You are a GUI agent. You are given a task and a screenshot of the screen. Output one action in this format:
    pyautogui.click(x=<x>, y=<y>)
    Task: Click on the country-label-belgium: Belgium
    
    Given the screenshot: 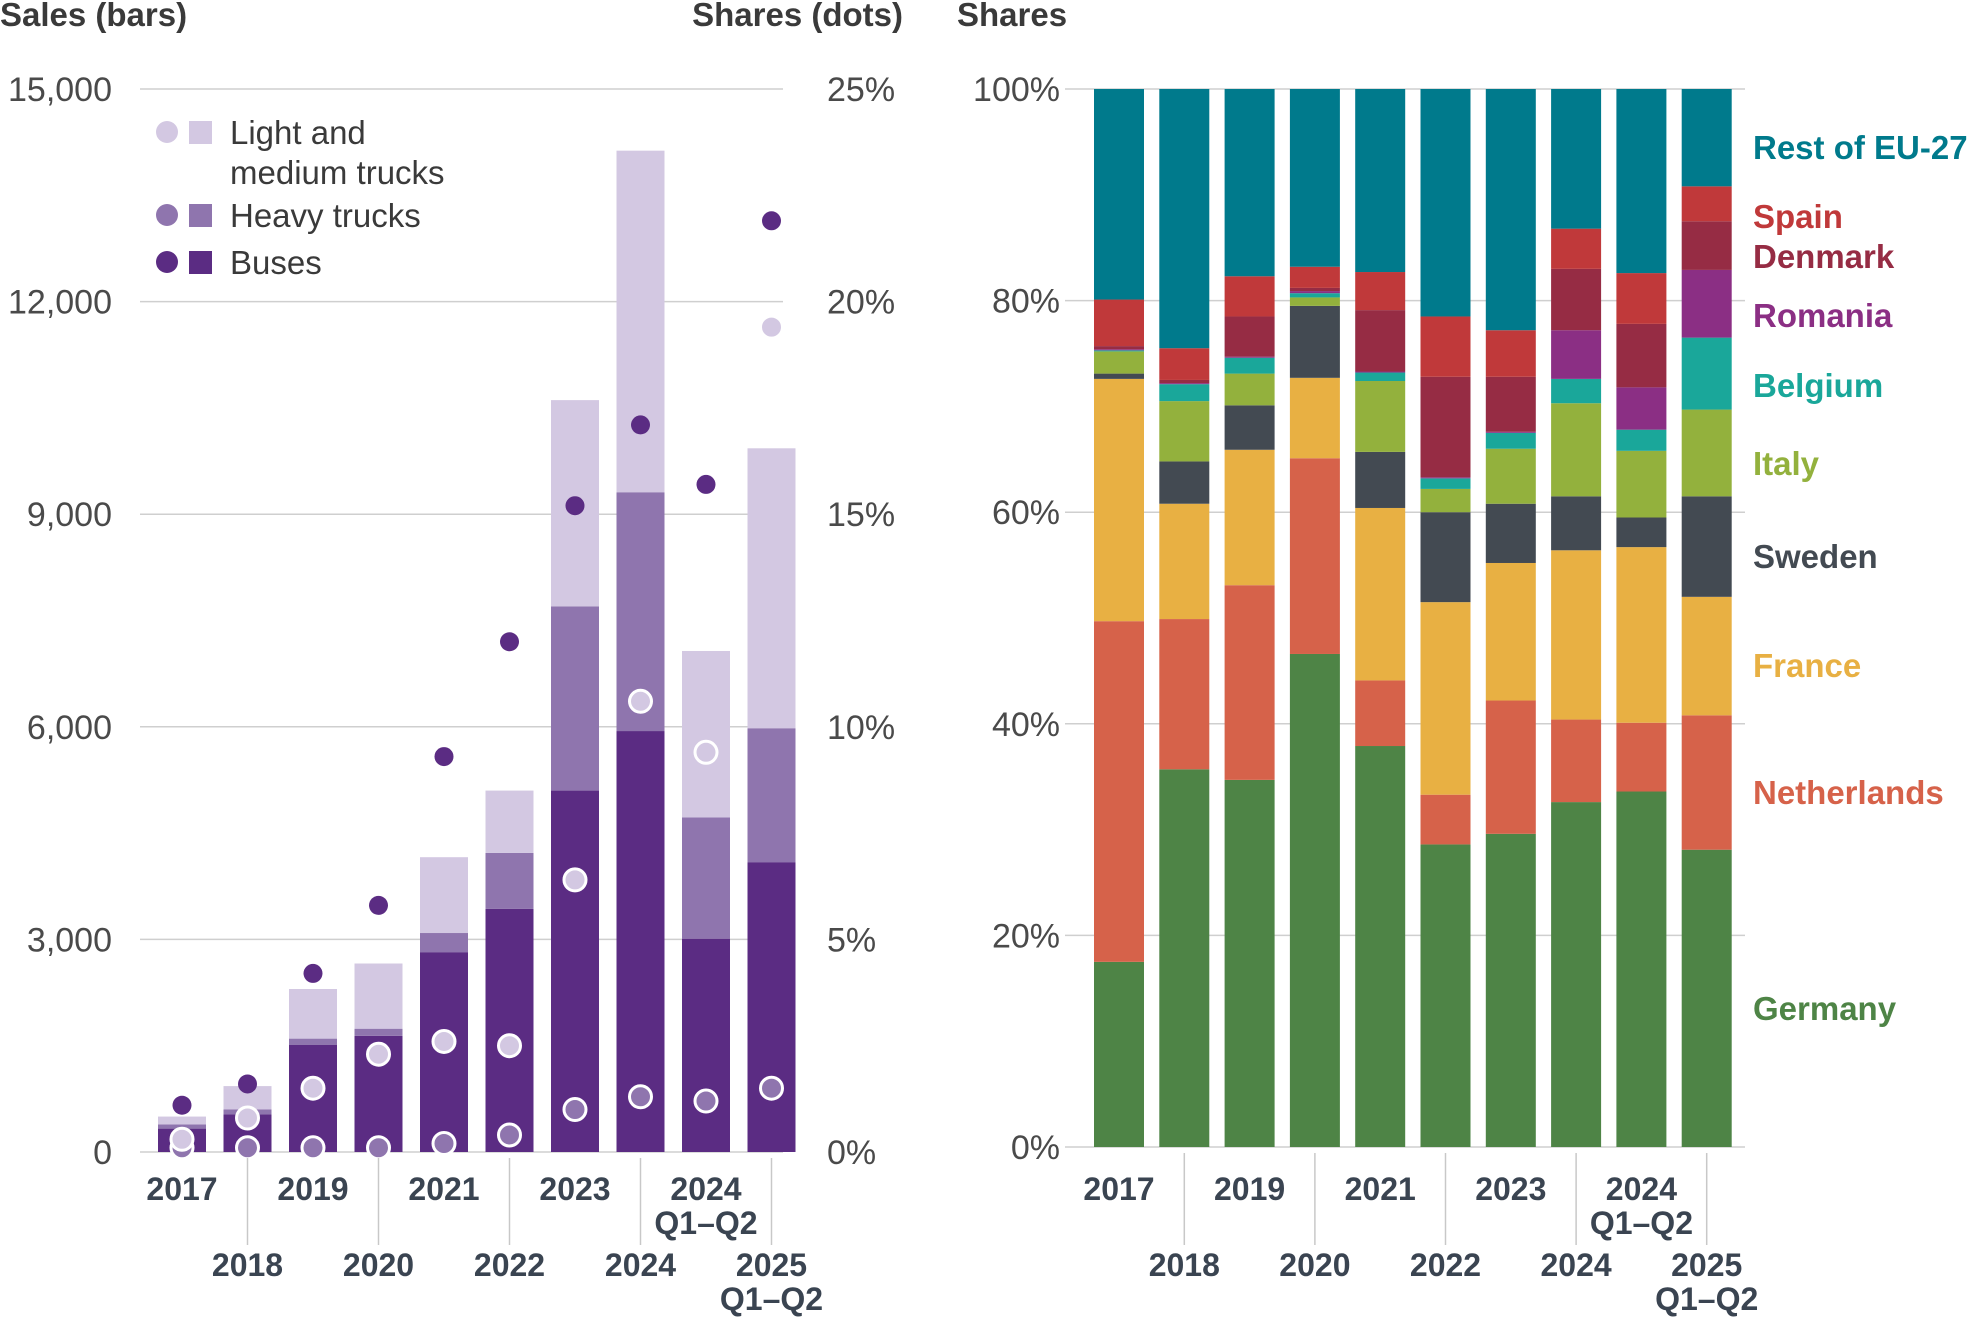 What is the action you would take?
    pyautogui.click(x=1818, y=385)
    